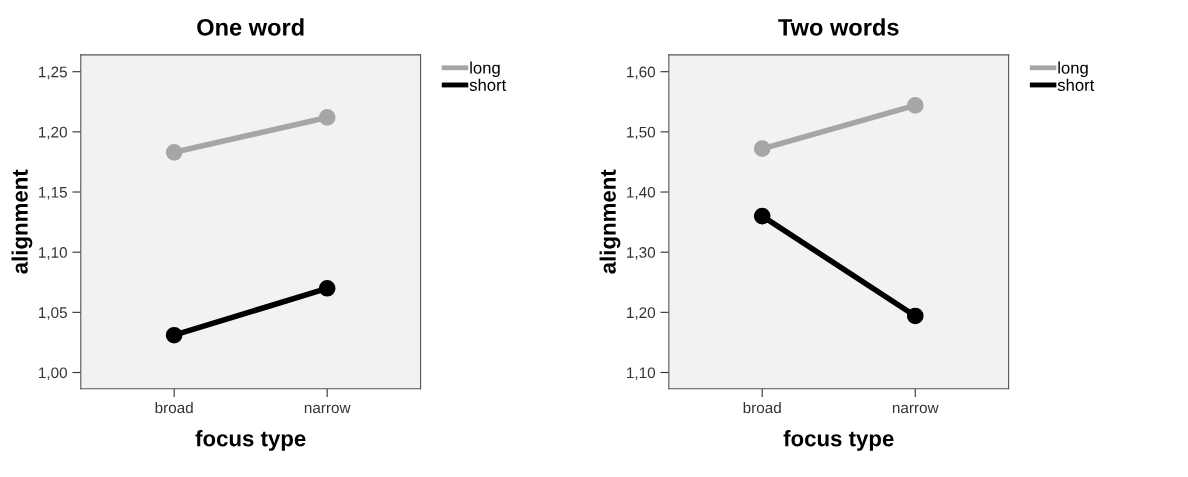 This screenshot has width=1188, height=477. Describe the element at coordinates (641, 133) in the screenshot. I see `y-tick-label: 1,50` at that location.